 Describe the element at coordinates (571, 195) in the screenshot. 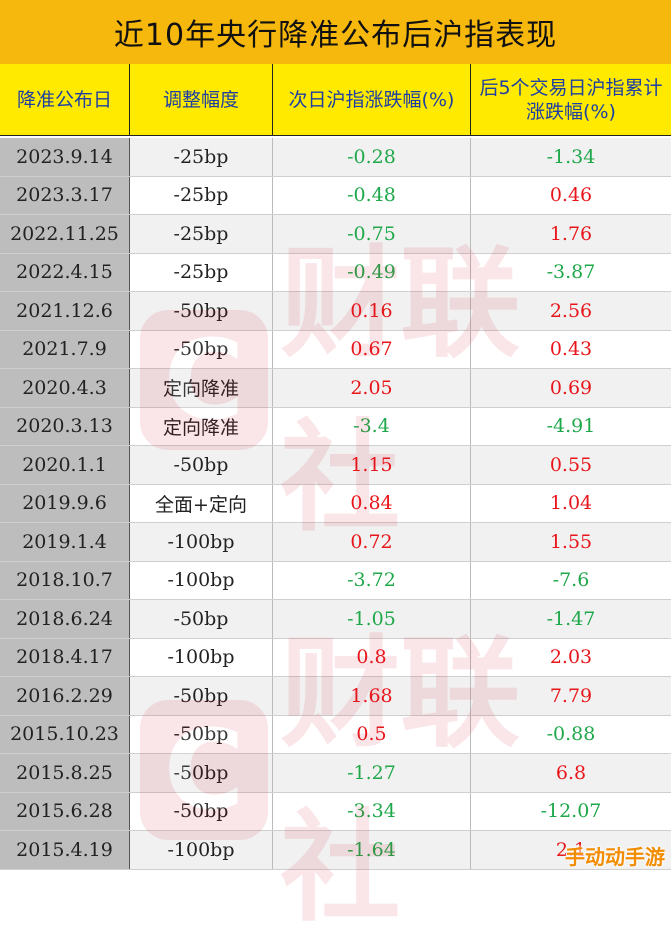

I see `cell-five-day-change: 0.46` at that location.